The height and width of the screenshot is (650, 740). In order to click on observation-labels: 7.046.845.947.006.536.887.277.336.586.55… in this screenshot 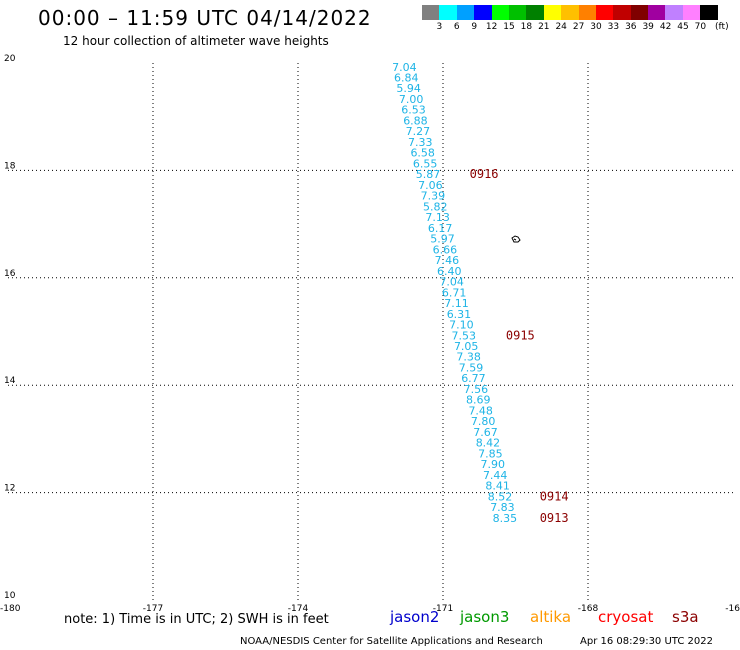, I will do `click(454, 293)`.